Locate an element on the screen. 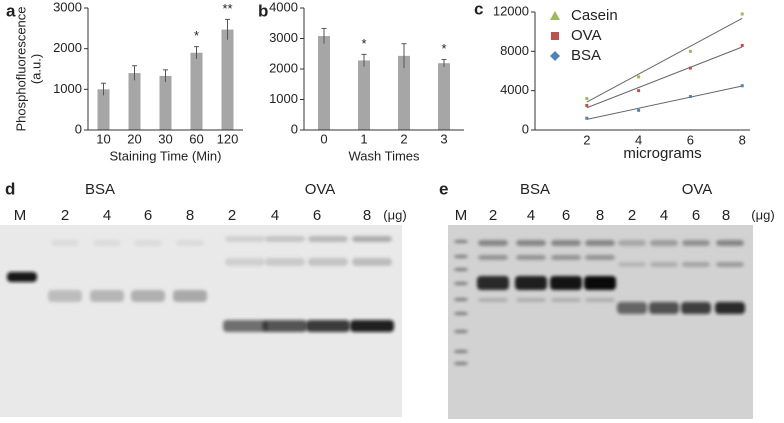 This screenshot has width=784, height=423. panel-label: b is located at coordinates (263, 10).